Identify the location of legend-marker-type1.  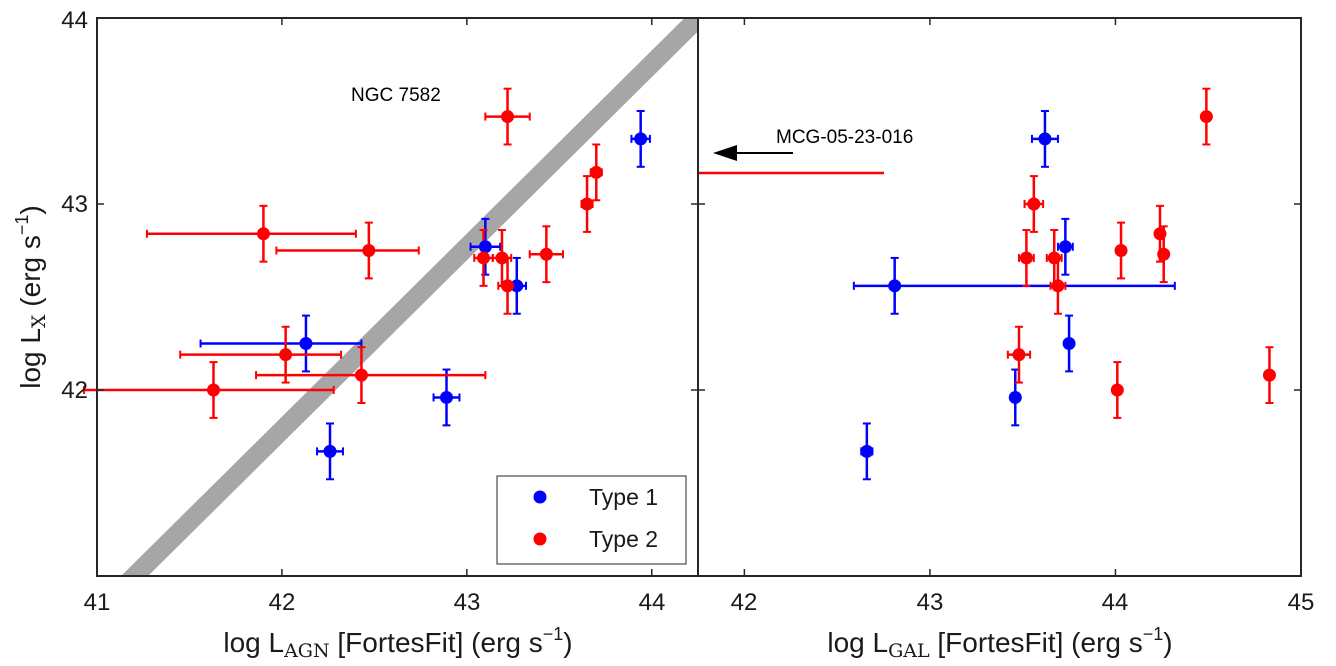
(540, 497).